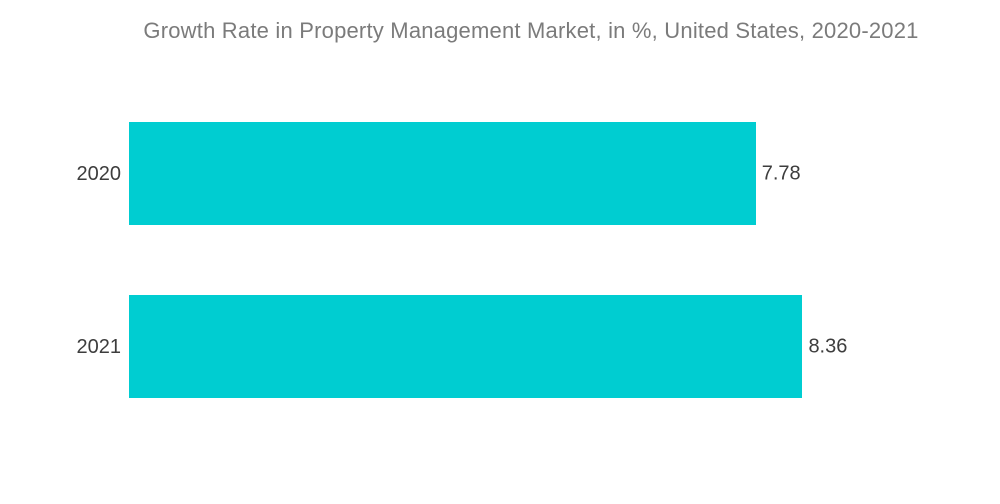 This screenshot has width=1000, height=504. I want to click on value-label-2021: 8.36, so click(828, 346).